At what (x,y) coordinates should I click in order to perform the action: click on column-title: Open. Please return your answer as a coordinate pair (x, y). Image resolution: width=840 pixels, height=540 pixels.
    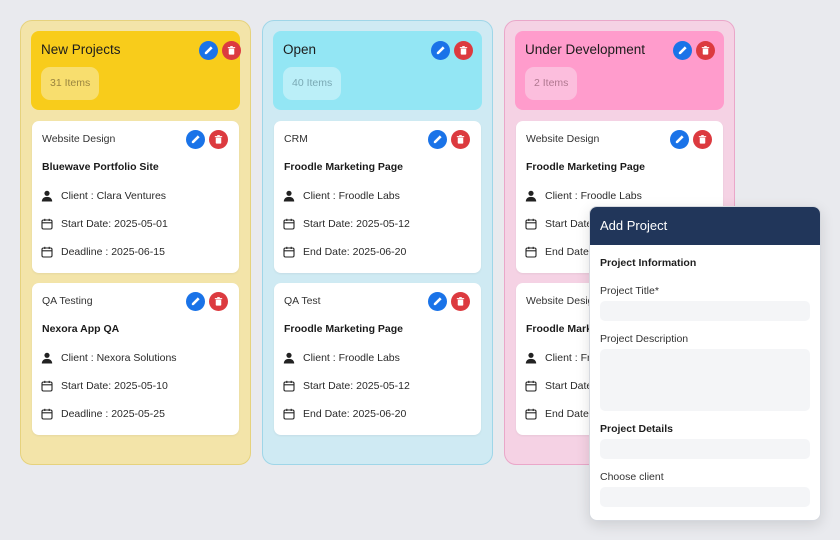
    Looking at the image, I should click on (300, 49).